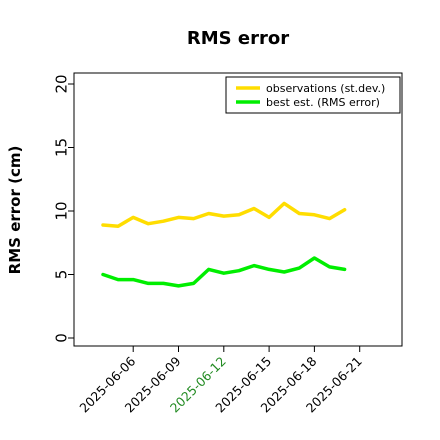 The height and width of the screenshot is (440, 440). Describe the element at coordinates (323, 102) in the screenshot. I see `legend-label: best est. (RMS error)` at that location.